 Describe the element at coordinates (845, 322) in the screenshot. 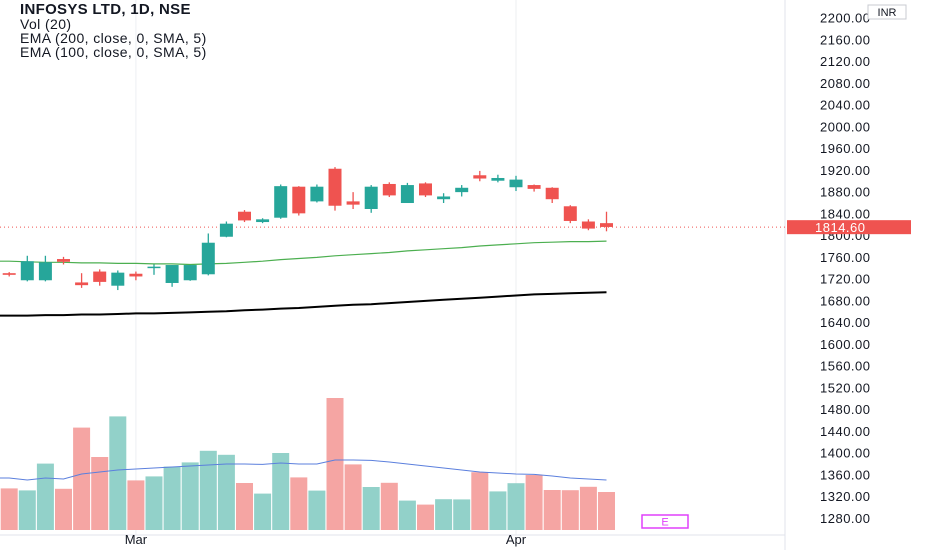

I see `price-tick-14: 1640.00` at that location.